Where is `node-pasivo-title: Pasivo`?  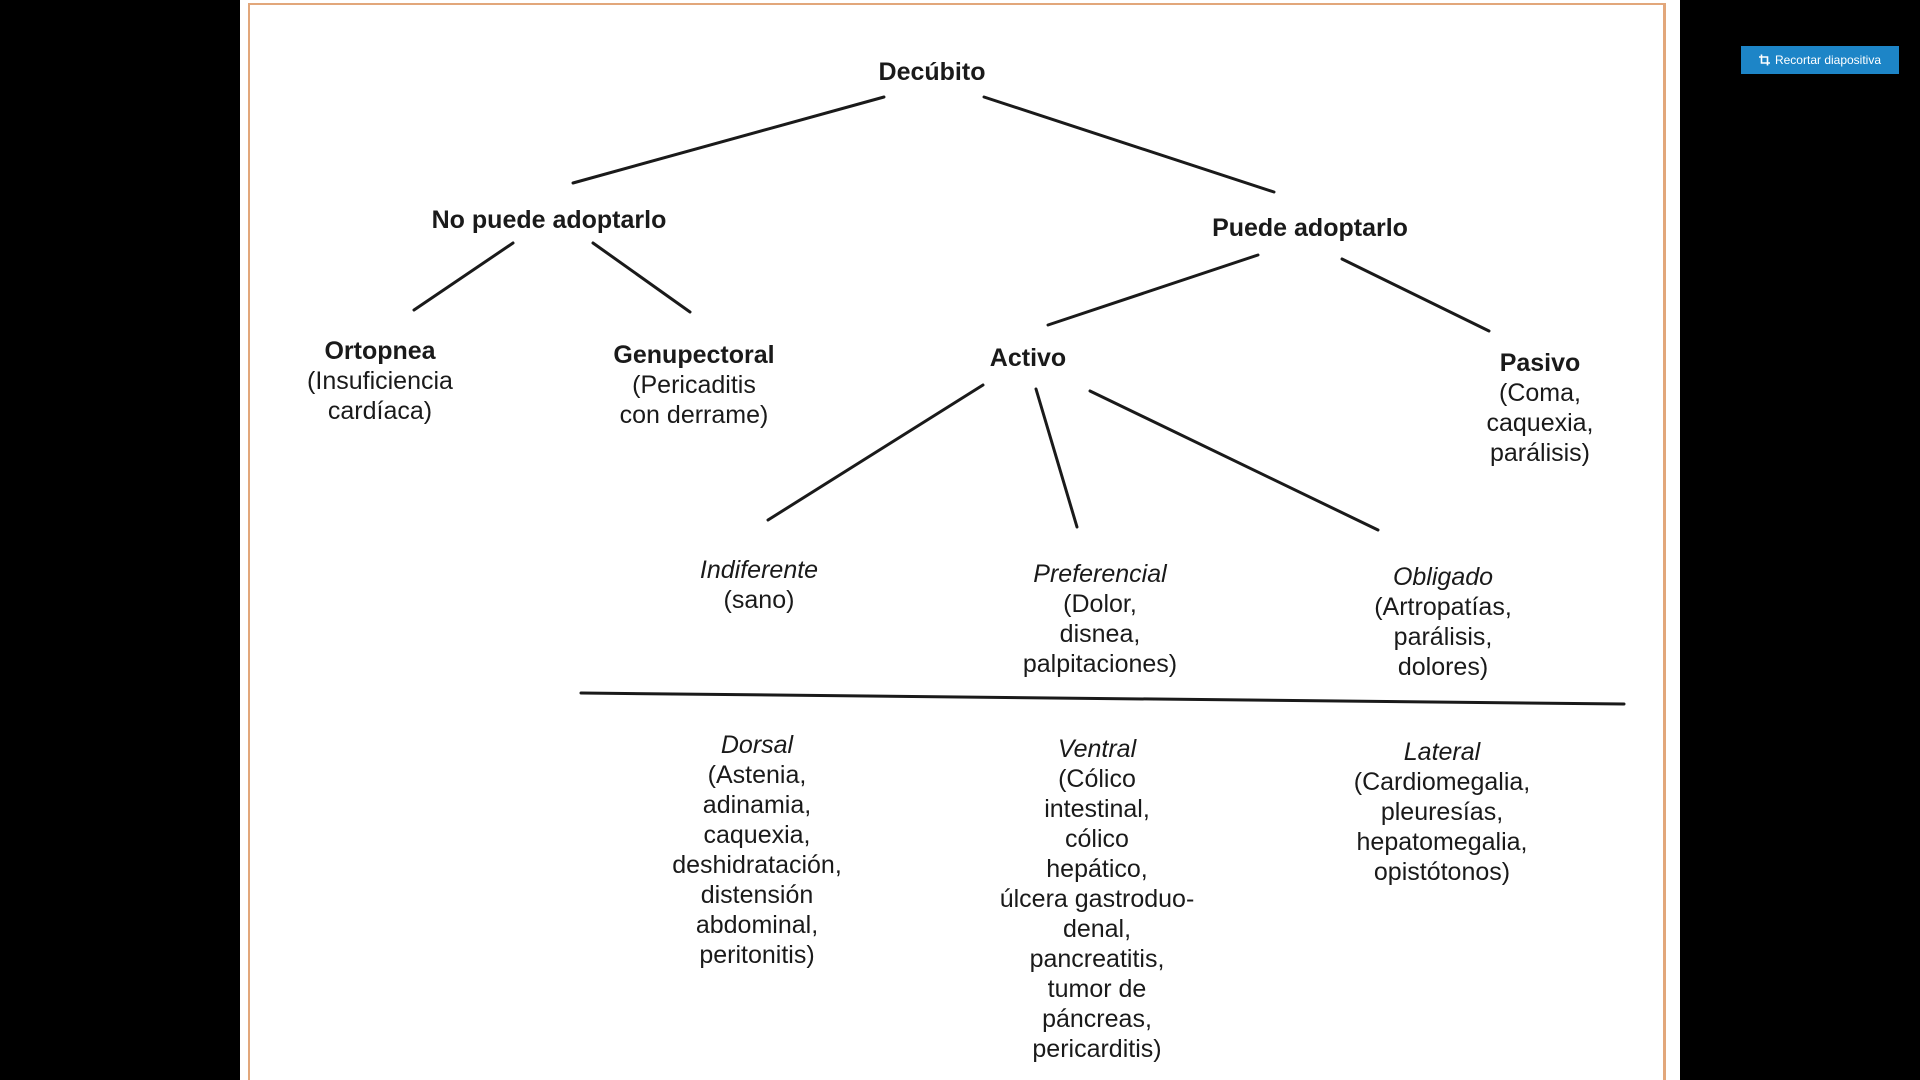 node-pasivo-title: Pasivo is located at coordinates (1540, 363).